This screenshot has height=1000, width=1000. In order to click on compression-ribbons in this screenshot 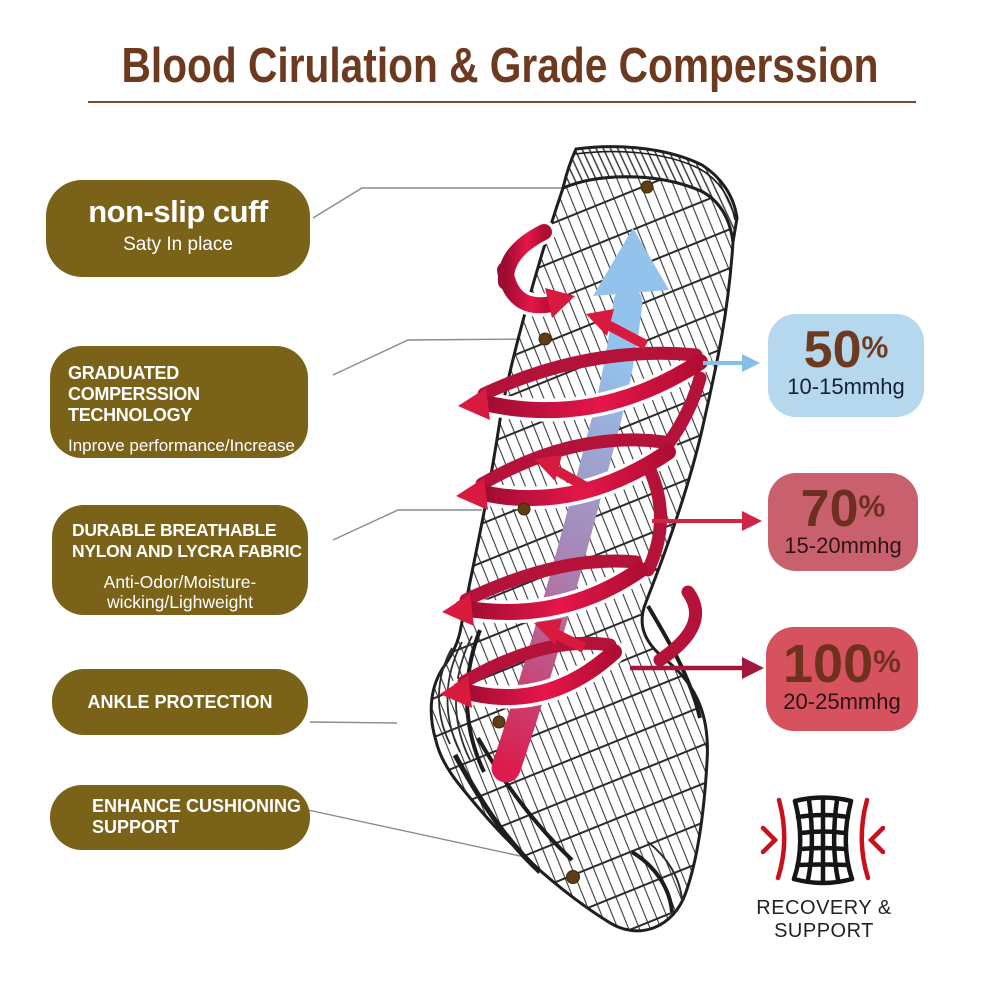, I will do `click(576, 464)`.